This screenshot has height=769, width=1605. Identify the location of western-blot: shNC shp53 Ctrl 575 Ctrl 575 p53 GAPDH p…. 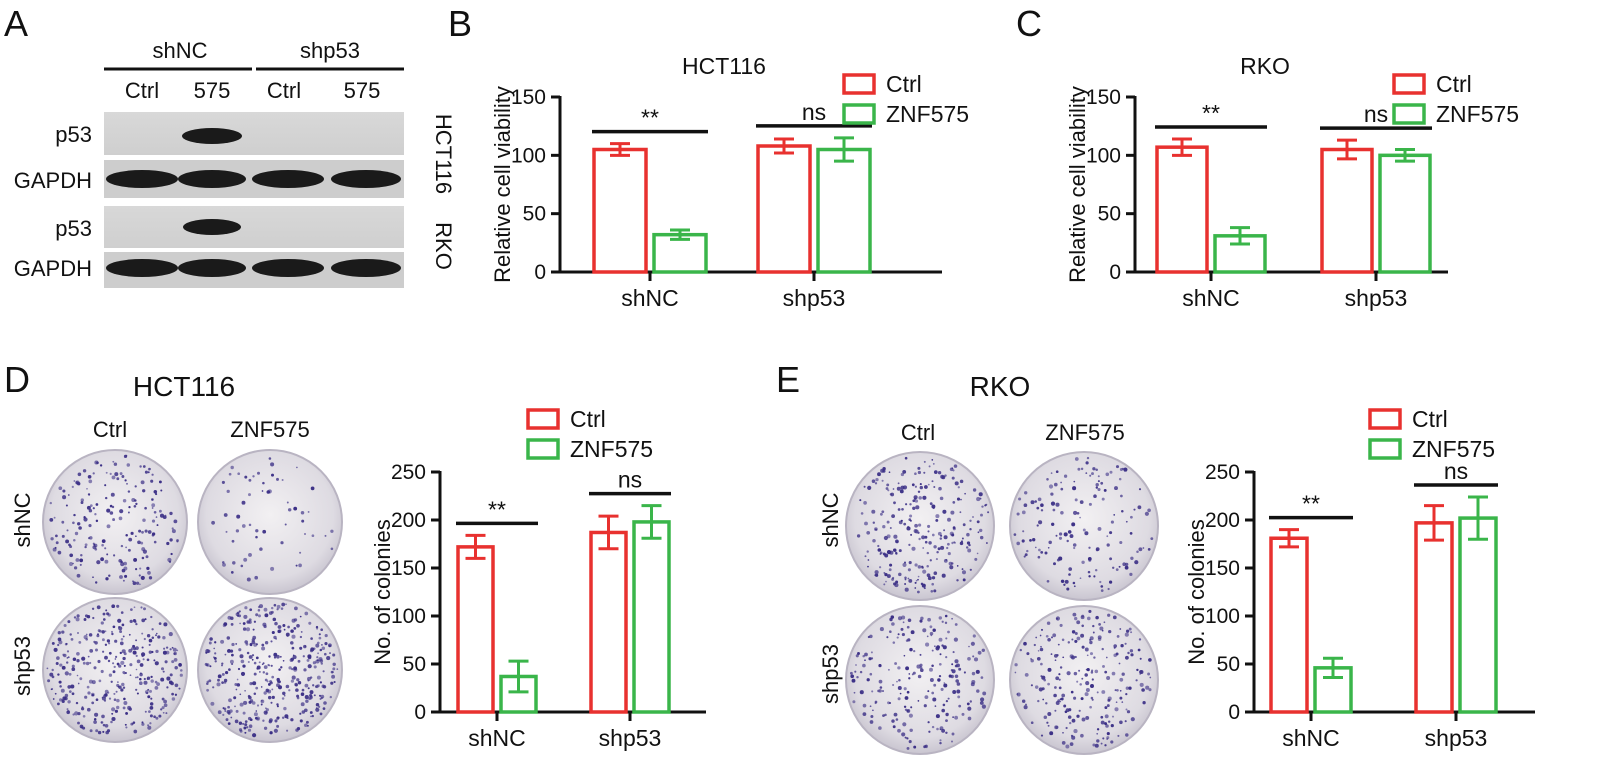
(235, 163).